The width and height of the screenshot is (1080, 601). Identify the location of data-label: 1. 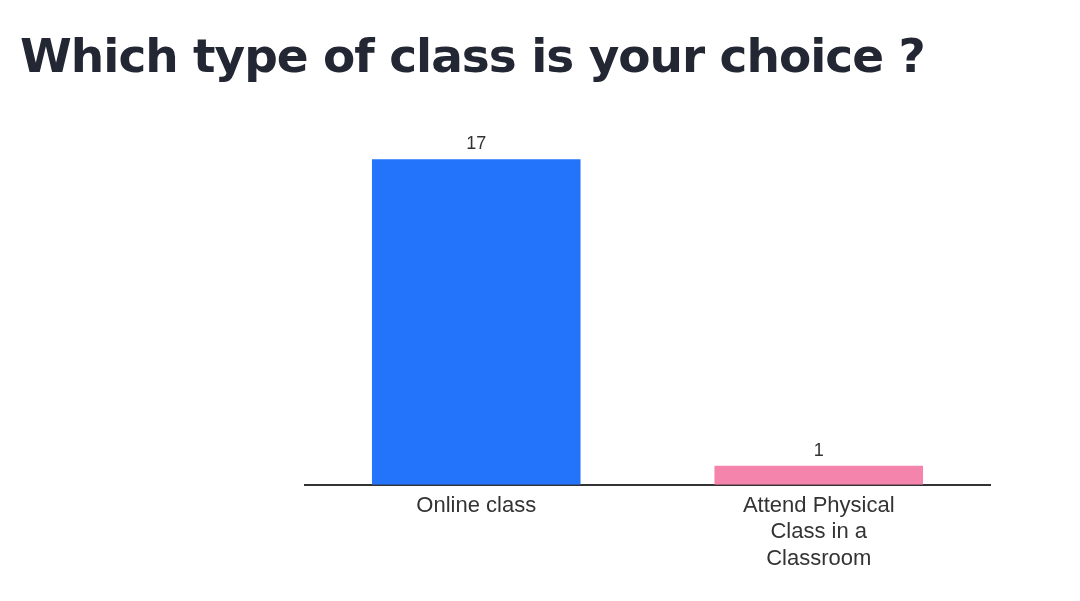
(818, 449).